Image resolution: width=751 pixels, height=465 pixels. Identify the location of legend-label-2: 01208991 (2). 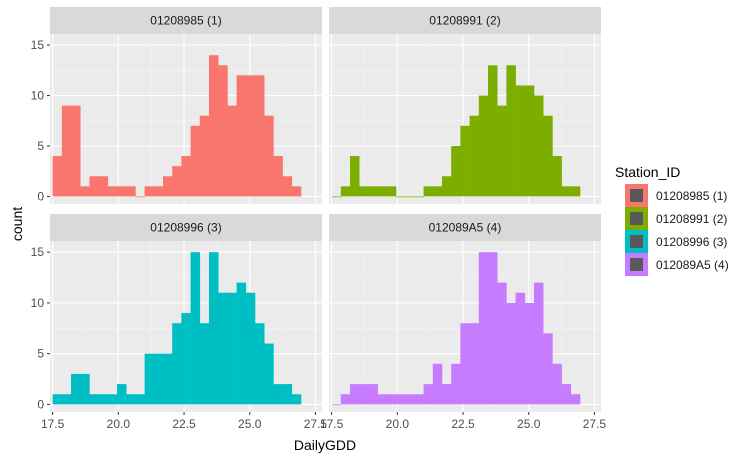
(691, 219).